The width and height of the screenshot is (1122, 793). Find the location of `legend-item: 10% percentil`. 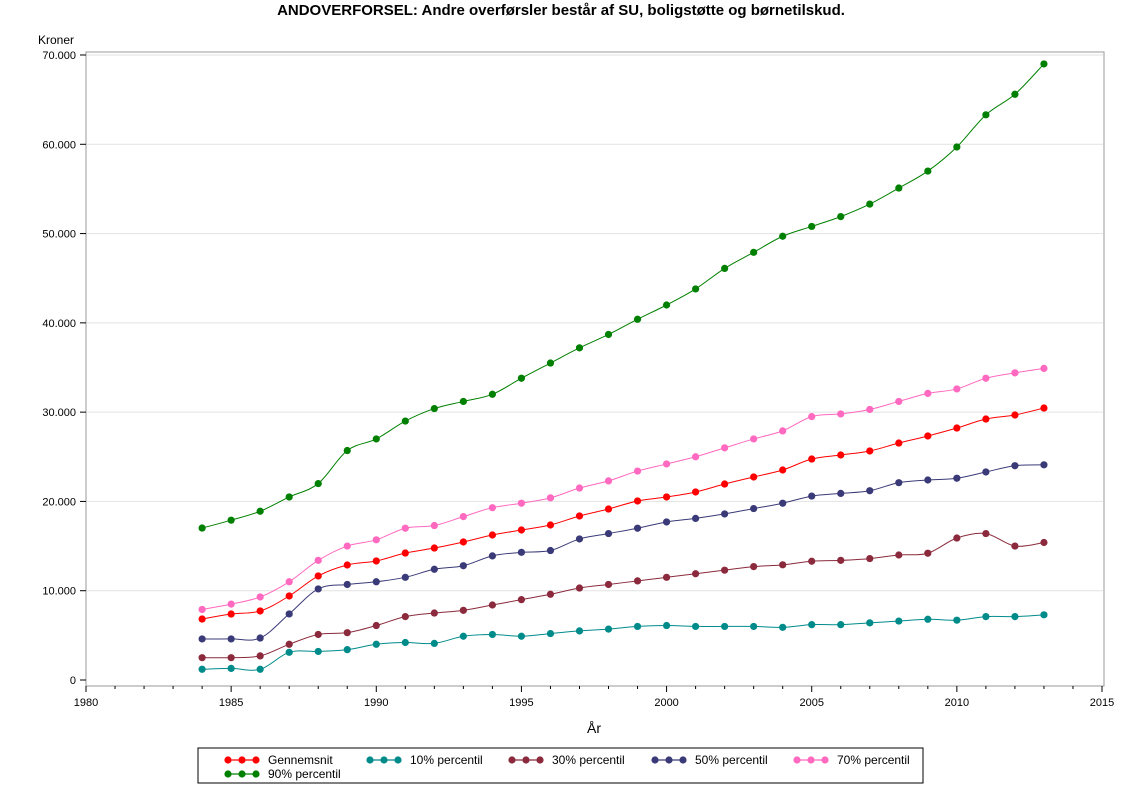

legend-item: 10% percentil is located at coordinates (424, 760).